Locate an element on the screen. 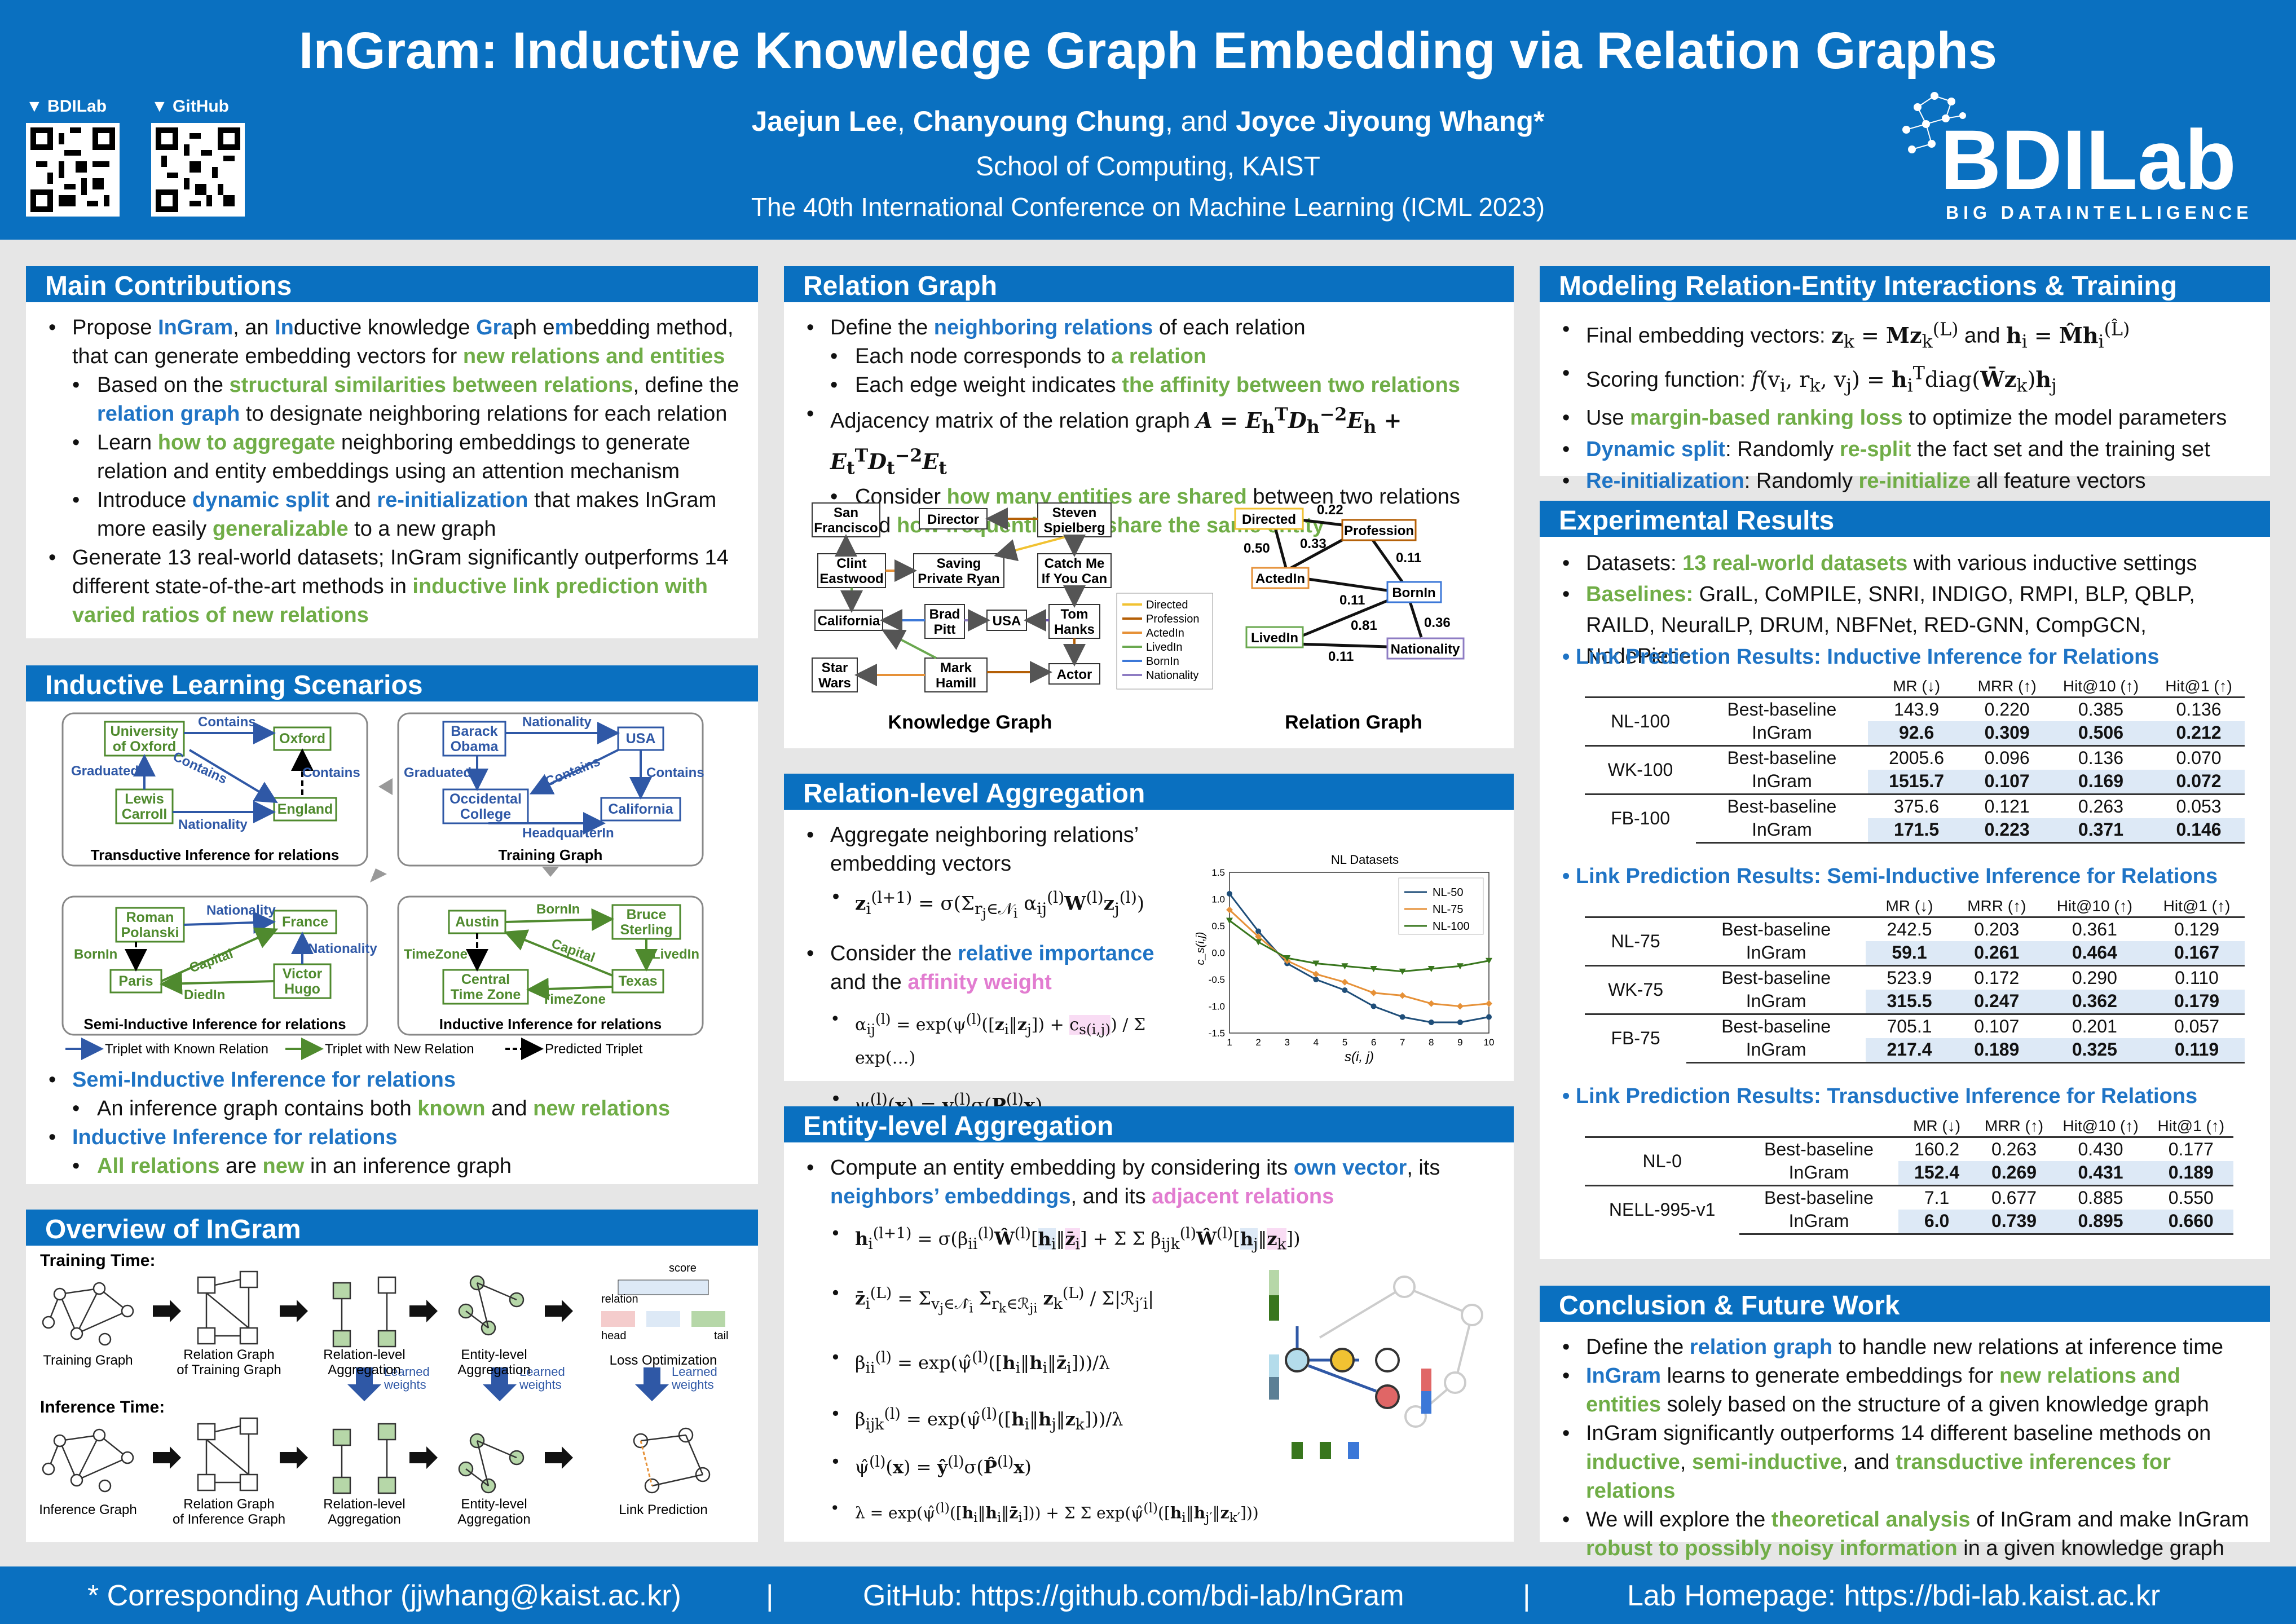  bdilab-logo-icon: BDILab BIG DATAINTELLIGENCE is located at coordinates (2075, 157).